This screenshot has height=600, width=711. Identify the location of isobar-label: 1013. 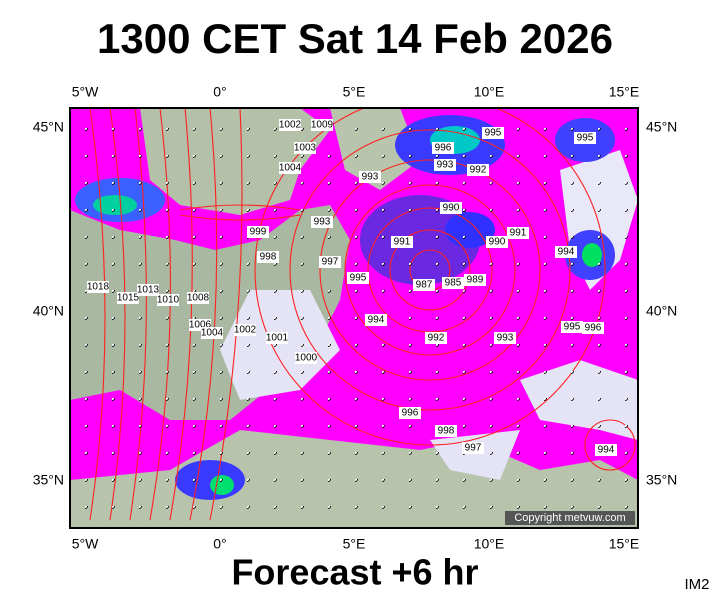
(148, 290).